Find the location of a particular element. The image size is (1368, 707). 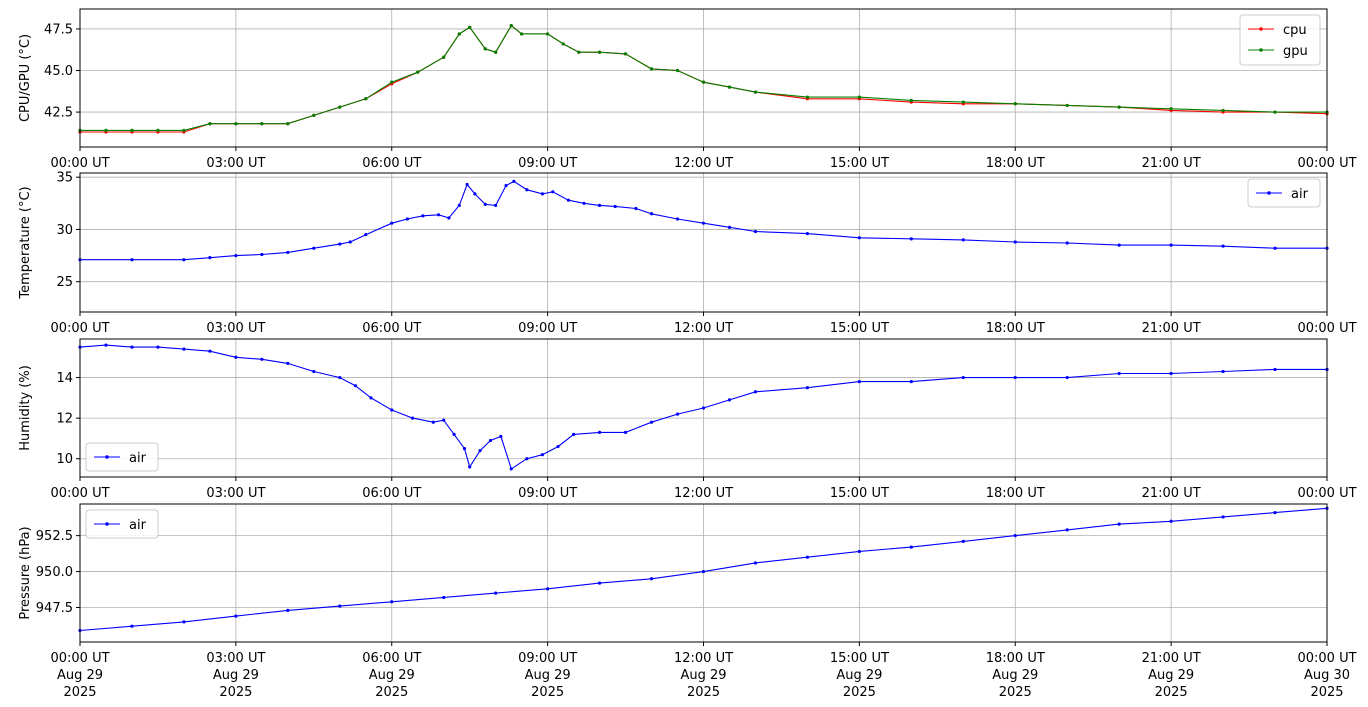

y-tick-label: 30 is located at coordinates (64, 230).